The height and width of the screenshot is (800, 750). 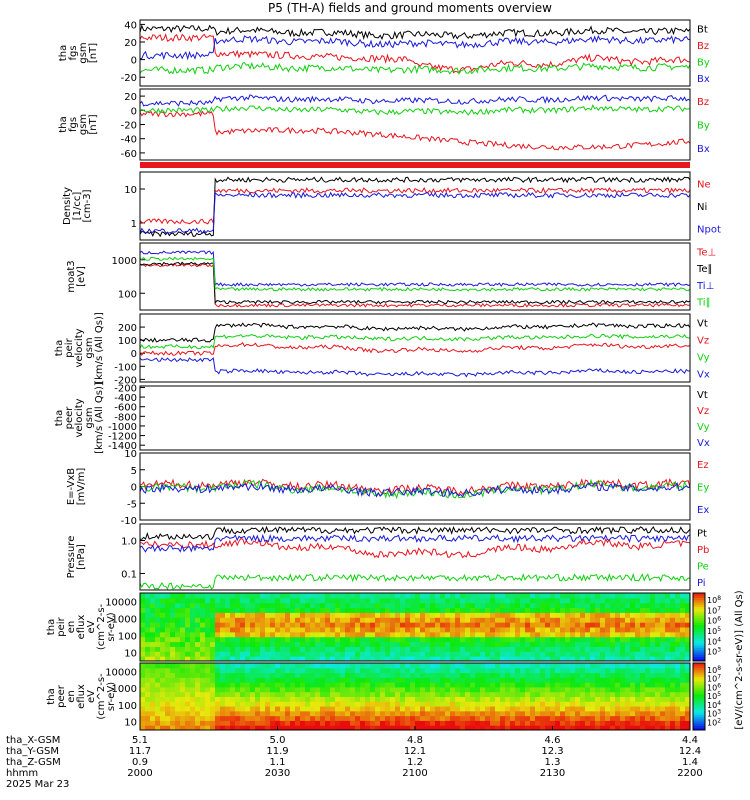 I want to click on time-row-value: 1.1, so click(x=278, y=762).